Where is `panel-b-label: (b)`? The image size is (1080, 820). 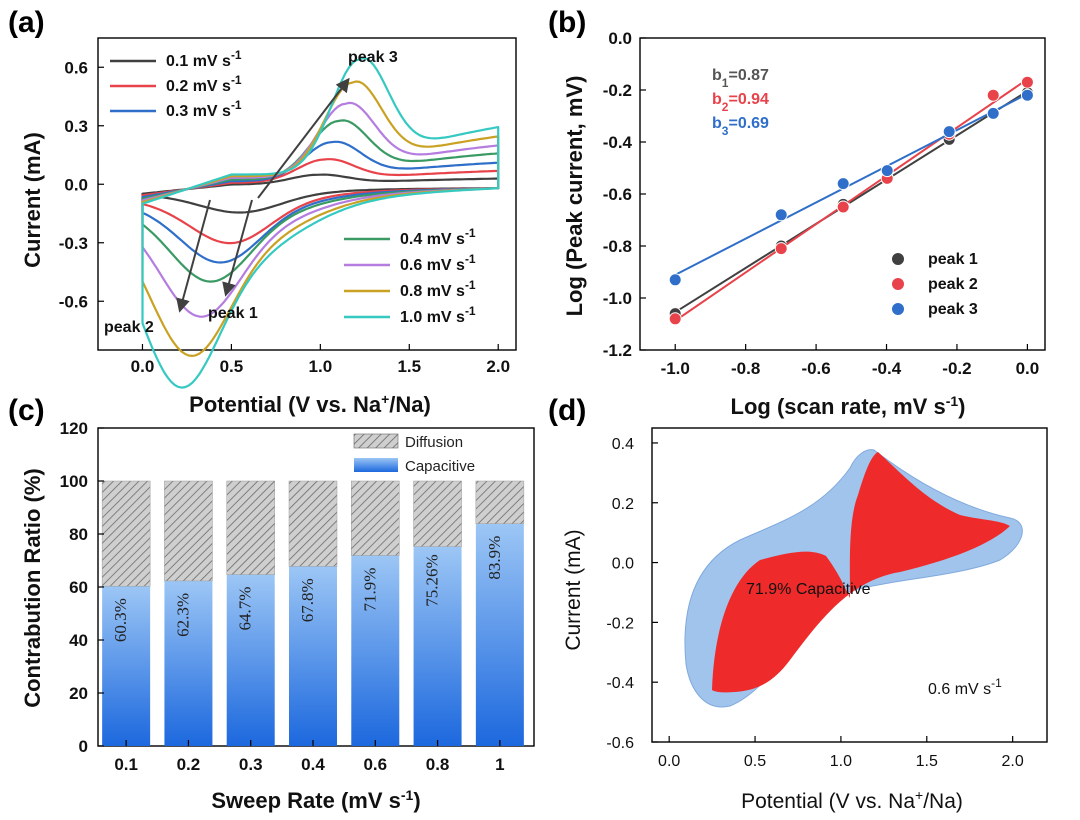
panel-b-label: (b) is located at coordinates (567, 22).